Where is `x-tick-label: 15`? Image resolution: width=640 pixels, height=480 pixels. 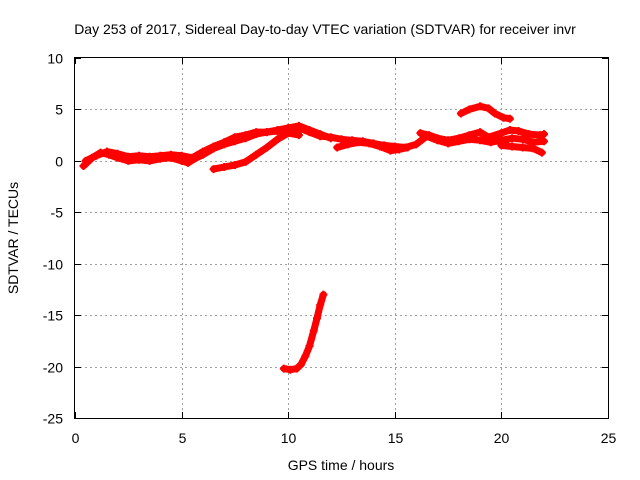
x-tick-label: 15 is located at coordinates (396, 438).